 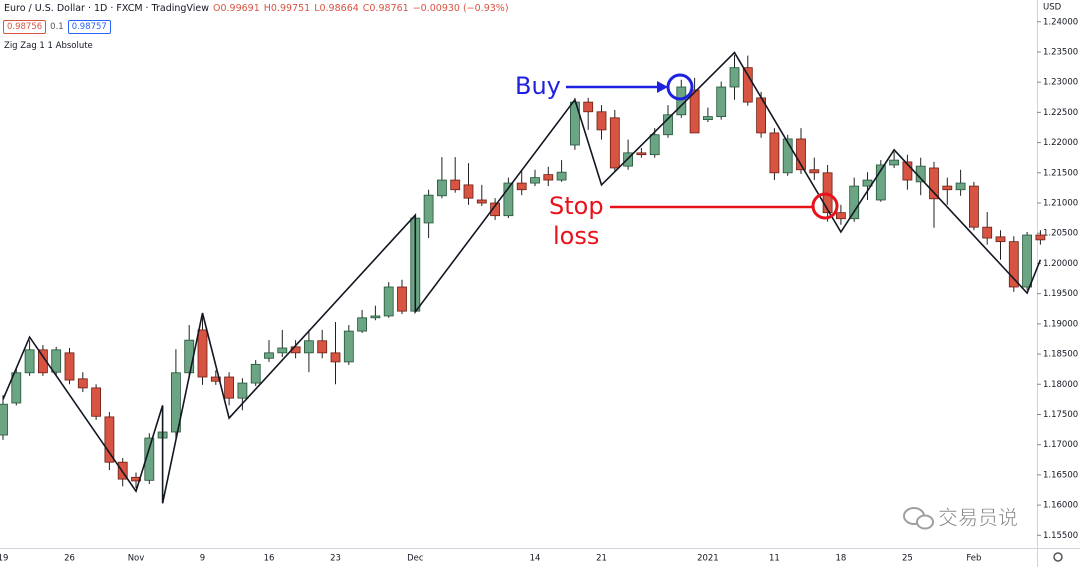 What do you see at coordinates (1060, 113) in the screenshot?
I see `y-tick-label: 1.22500` at bounding box center [1060, 113].